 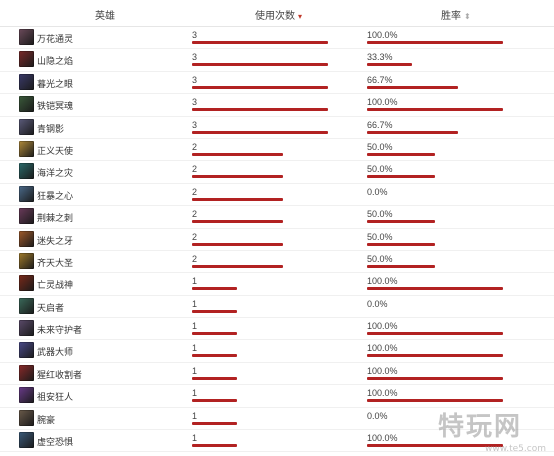 I want to click on uses-column-label: 使用次数, so click(x=275, y=16).